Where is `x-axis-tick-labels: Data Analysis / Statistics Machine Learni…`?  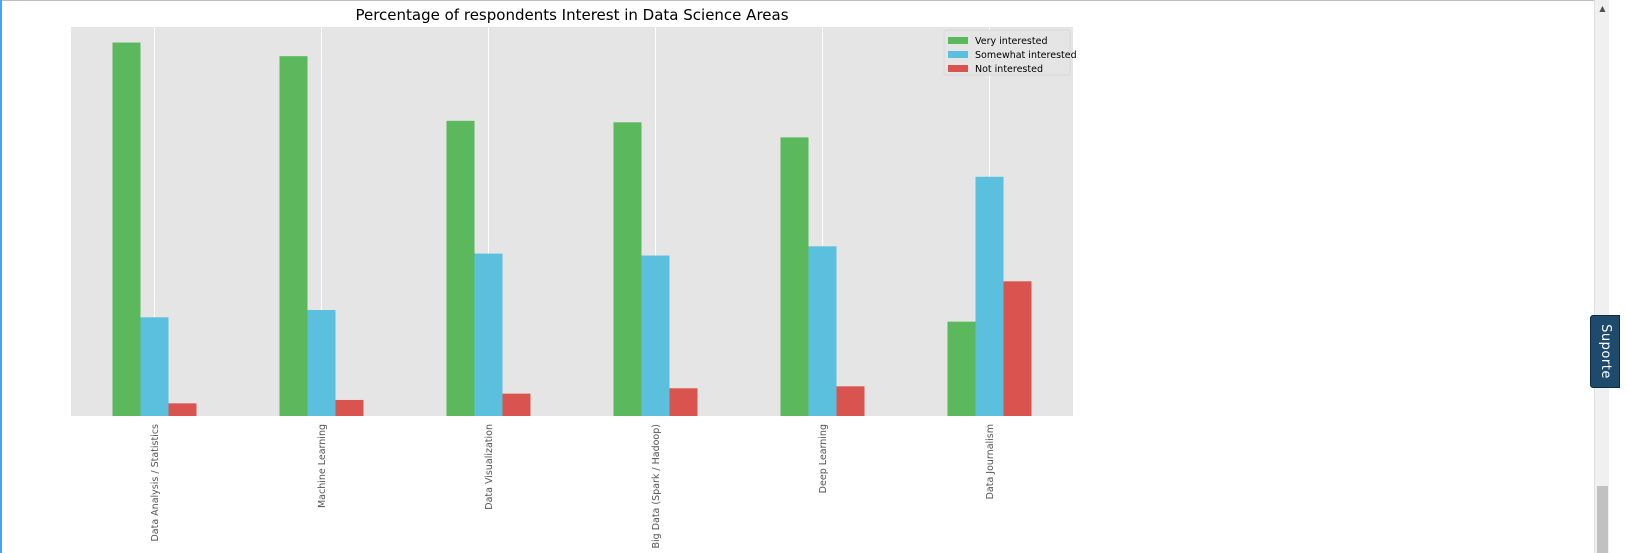 x-axis-tick-labels: Data Analysis / Statistics Machine Learni… is located at coordinates (573, 486).